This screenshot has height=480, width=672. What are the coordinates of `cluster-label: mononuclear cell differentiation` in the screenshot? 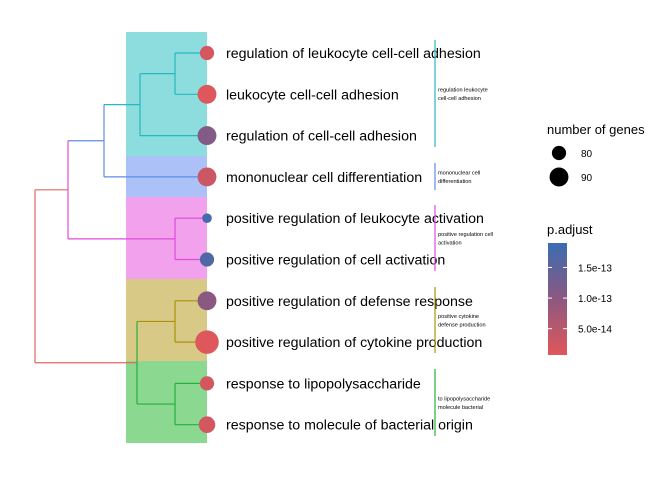 It's located at (459, 177).